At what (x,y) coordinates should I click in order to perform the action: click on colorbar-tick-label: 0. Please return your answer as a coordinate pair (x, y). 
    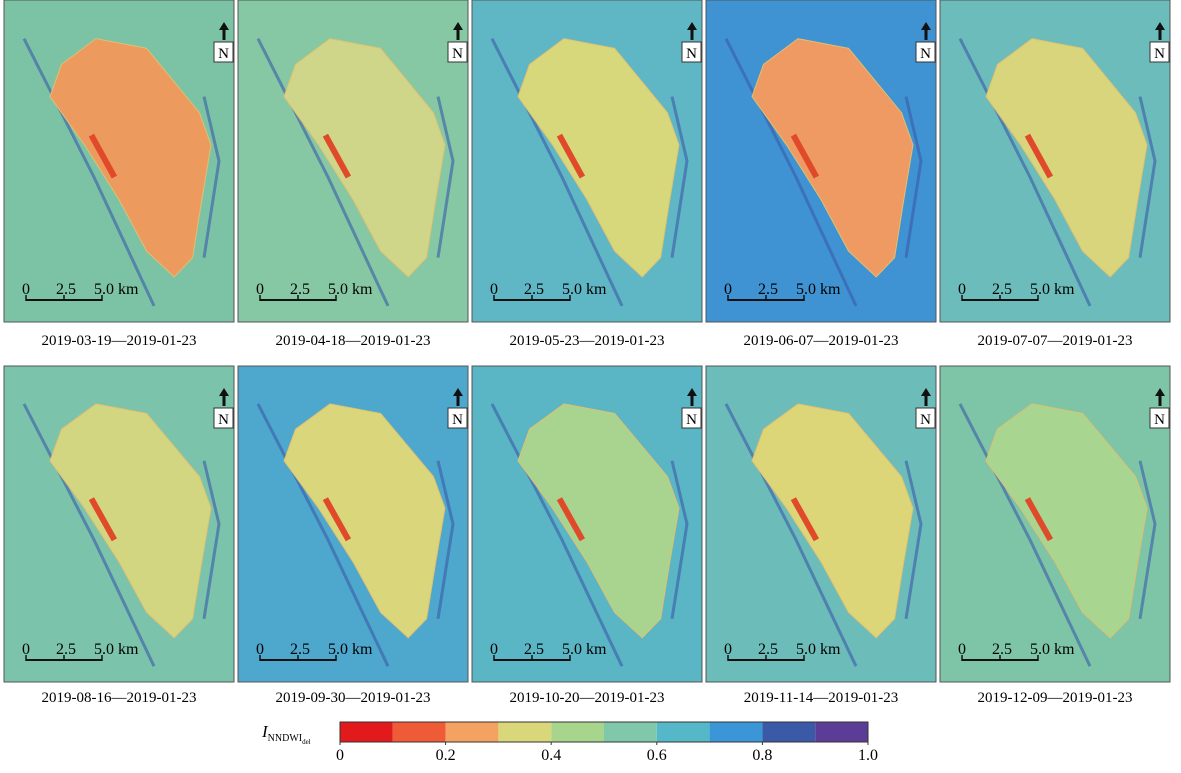
    Looking at the image, I should click on (340, 755).